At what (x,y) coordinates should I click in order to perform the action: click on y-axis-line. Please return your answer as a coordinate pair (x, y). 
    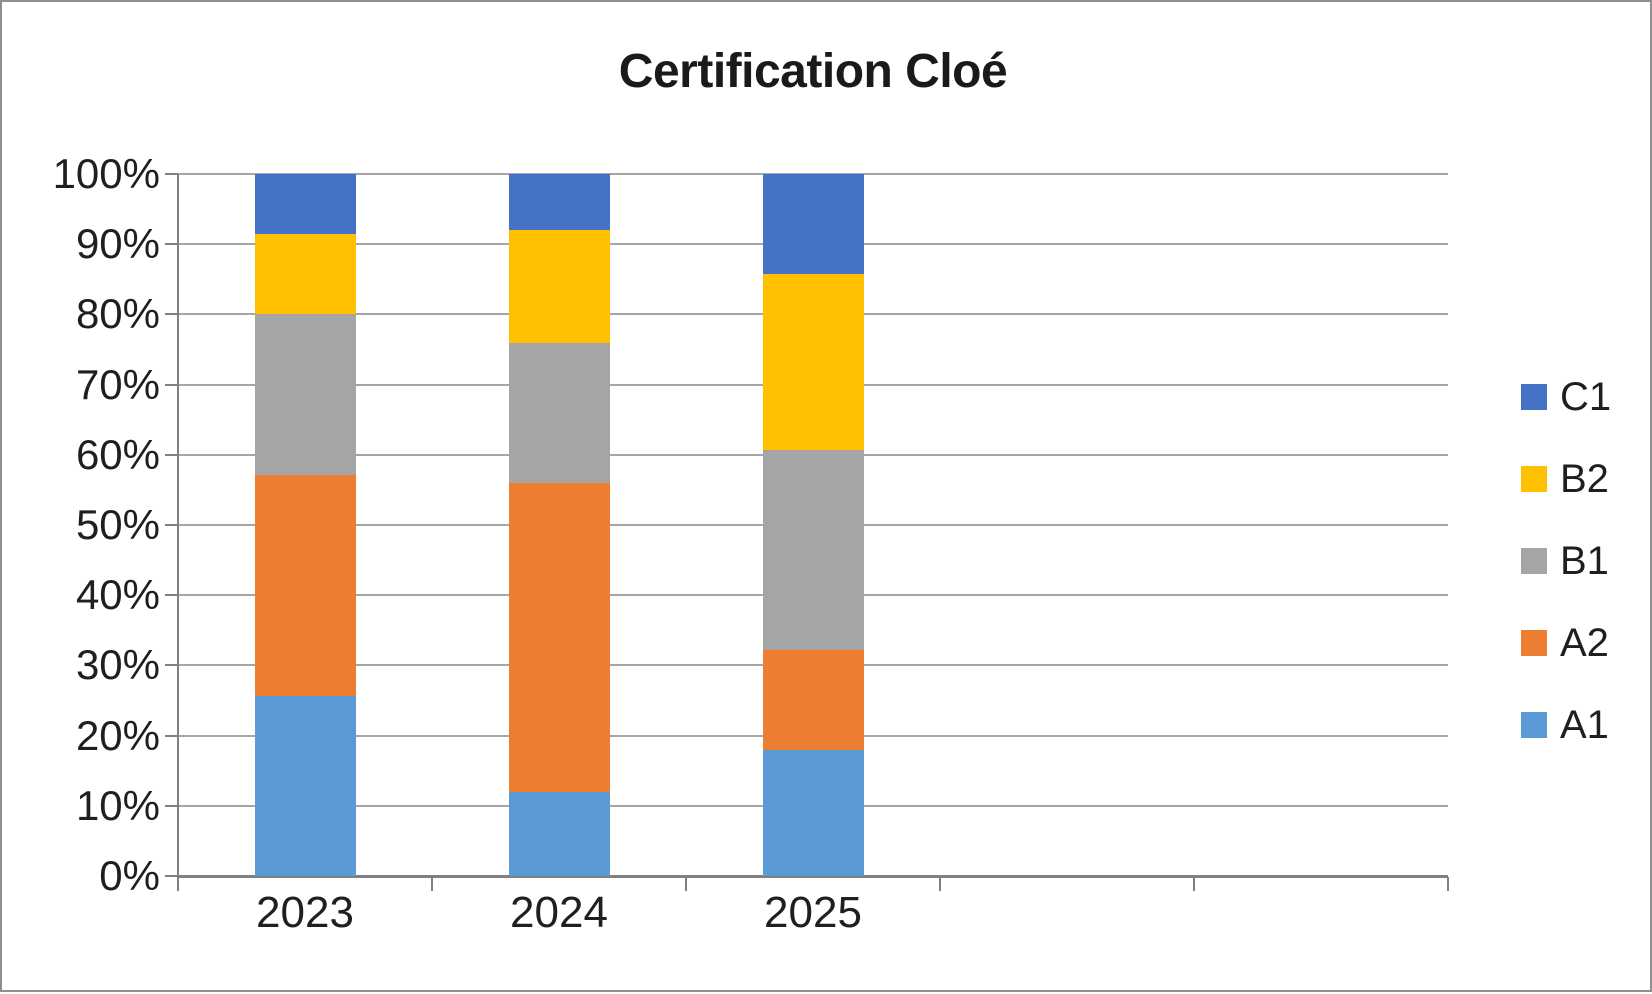
    Looking at the image, I should click on (178, 526).